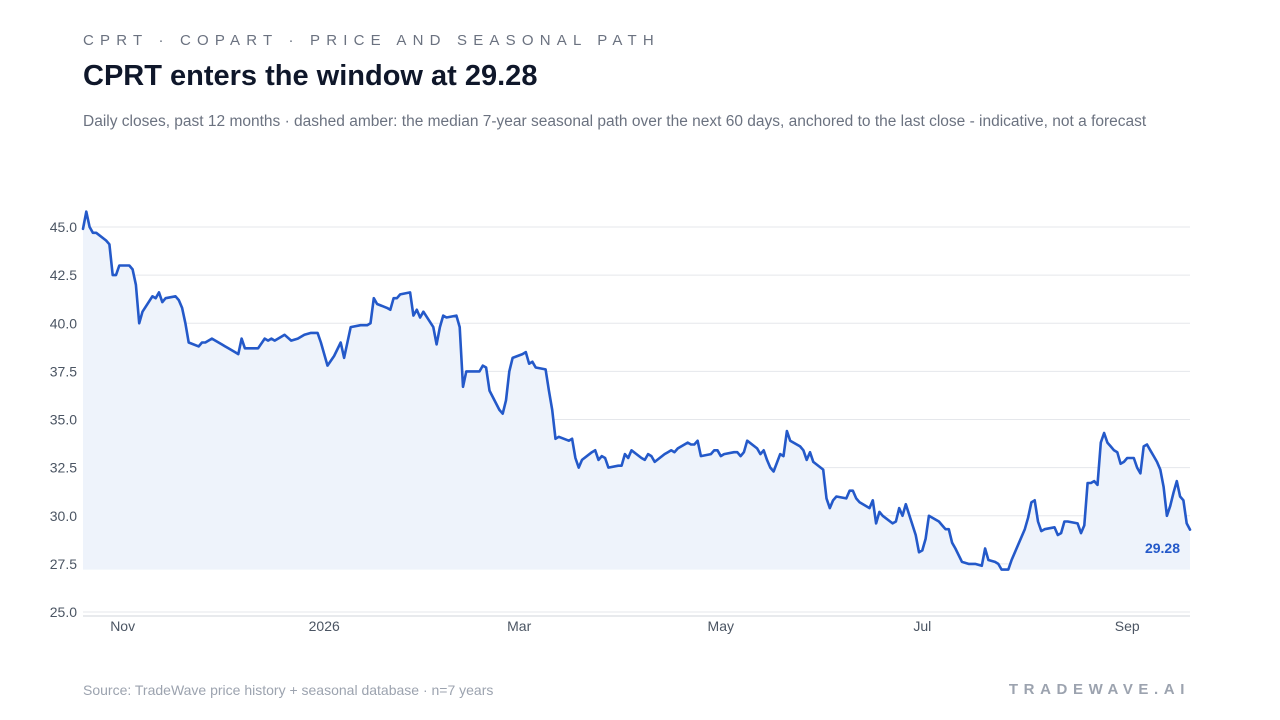 Image resolution: width=1280 pixels, height=720 pixels. I want to click on y-tick-label: 25.0, so click(63, 612).